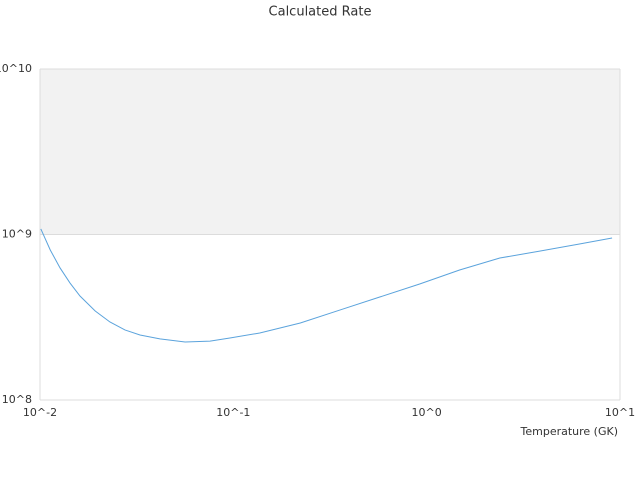  Describe the element at coordinates (620, 412) in the screenshot. I see `x-tick-label: 10^1` at that location.